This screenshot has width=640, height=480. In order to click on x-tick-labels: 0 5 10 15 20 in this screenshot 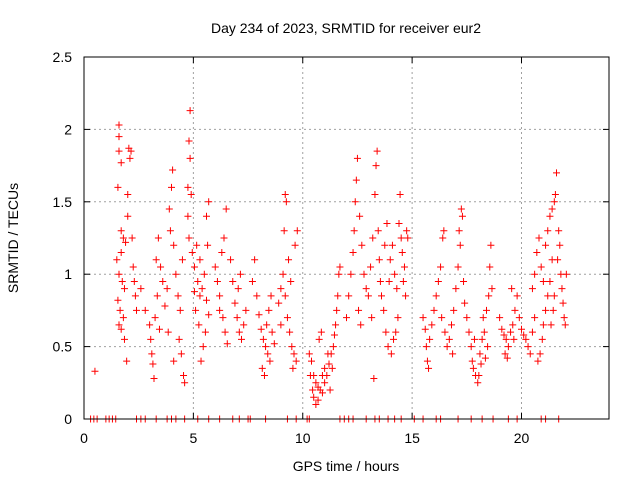, I will do `click(304, 438)`.